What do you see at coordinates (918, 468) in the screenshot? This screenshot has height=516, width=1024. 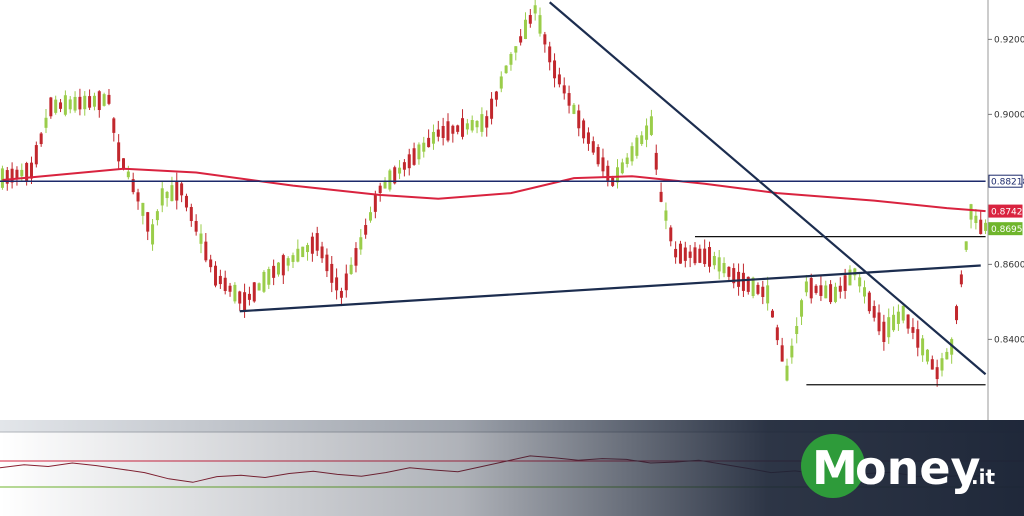 I see `logo-text: oney` at bounding box center [918, 468].